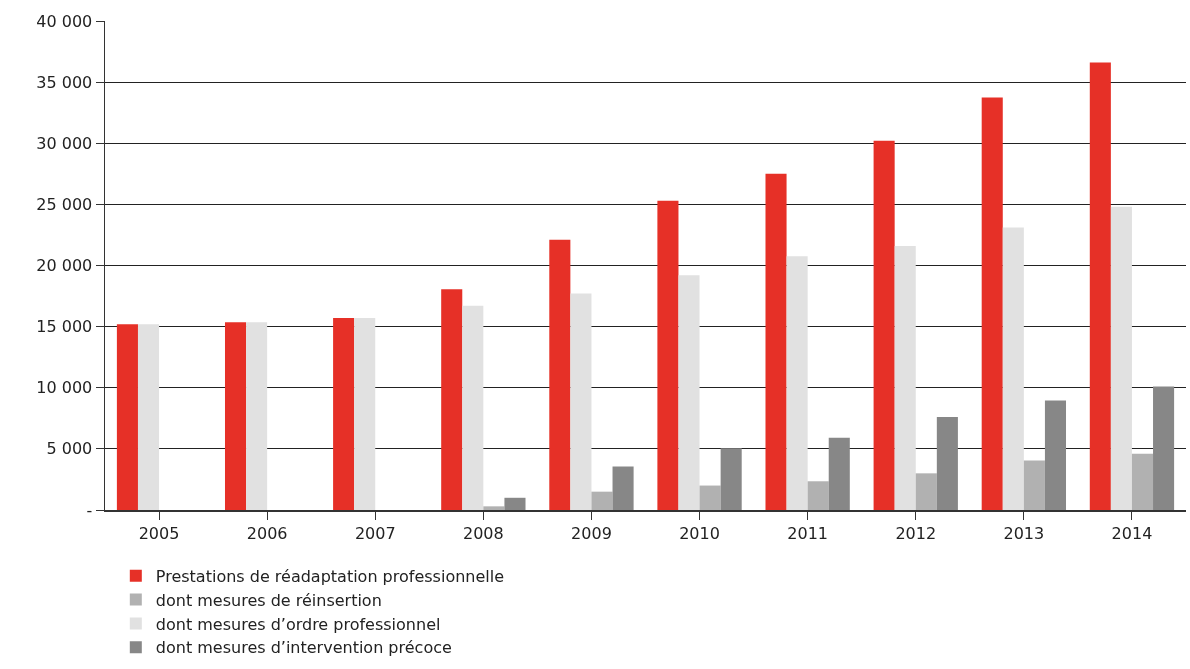  Describe the element at coordinates (330, 577) in the screenshot. I see `legend-label: Prestations de réadaptation professionnelle` at that location.